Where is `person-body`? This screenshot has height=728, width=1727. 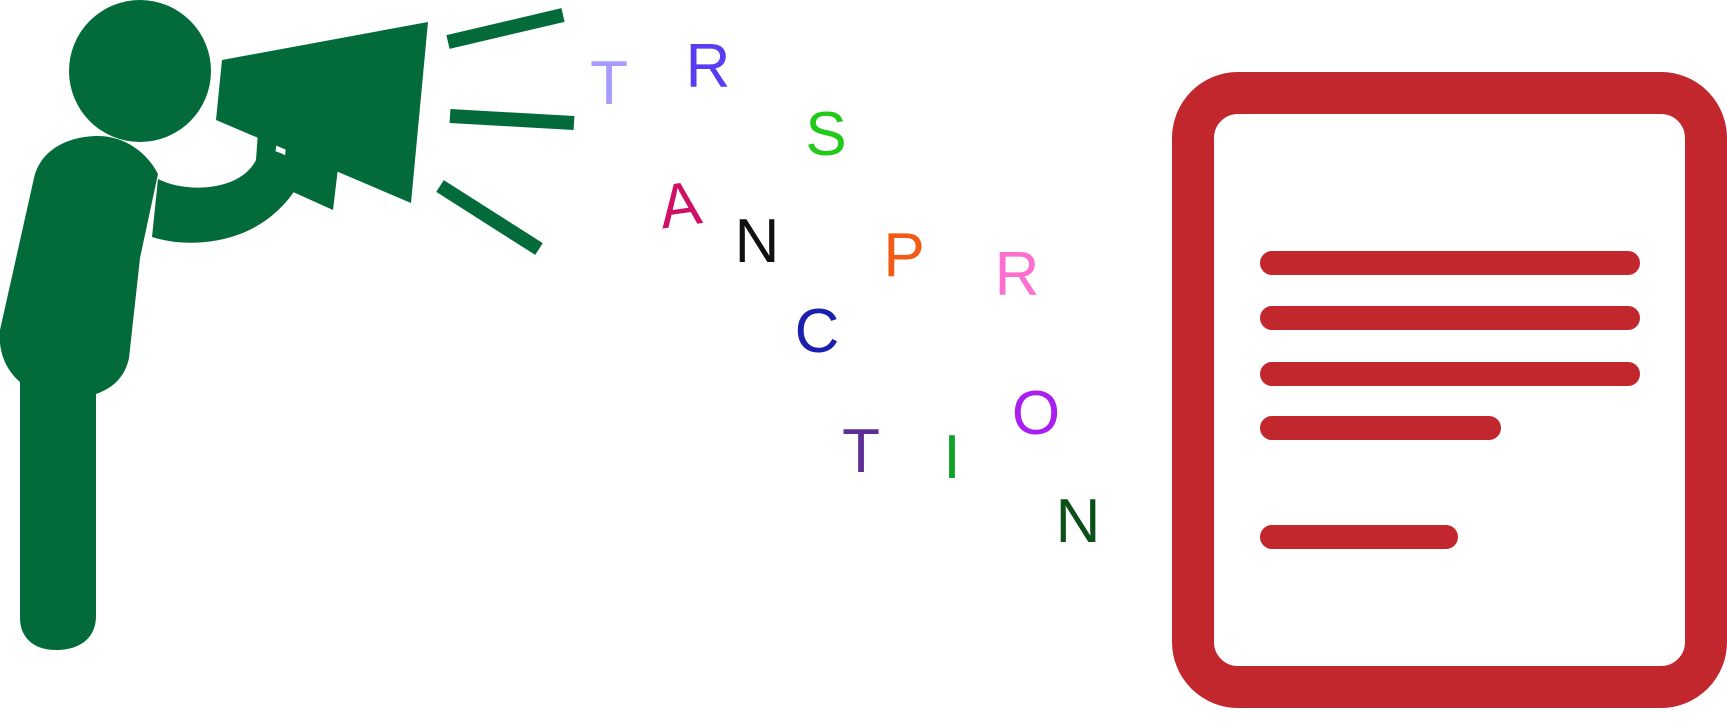
person-body is located at coordinates (79, 393).